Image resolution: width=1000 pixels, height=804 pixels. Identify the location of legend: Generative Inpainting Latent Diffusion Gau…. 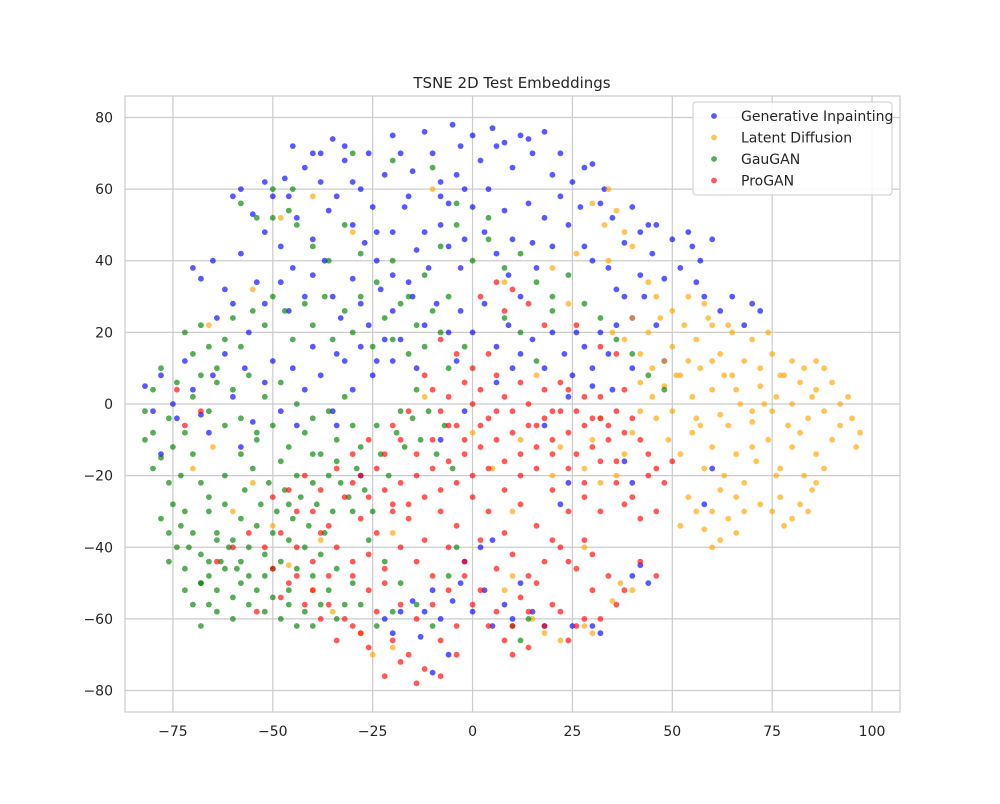
(792, 148).